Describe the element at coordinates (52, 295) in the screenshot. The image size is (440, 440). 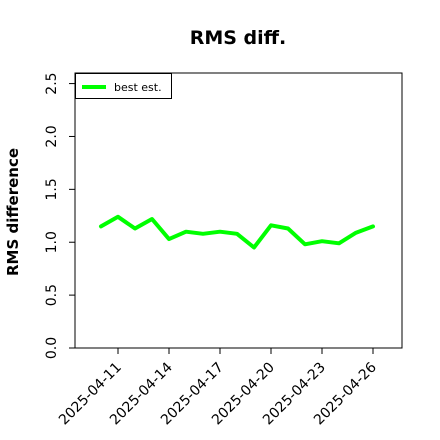
I see `y-tick-label: 0.5` at that location.